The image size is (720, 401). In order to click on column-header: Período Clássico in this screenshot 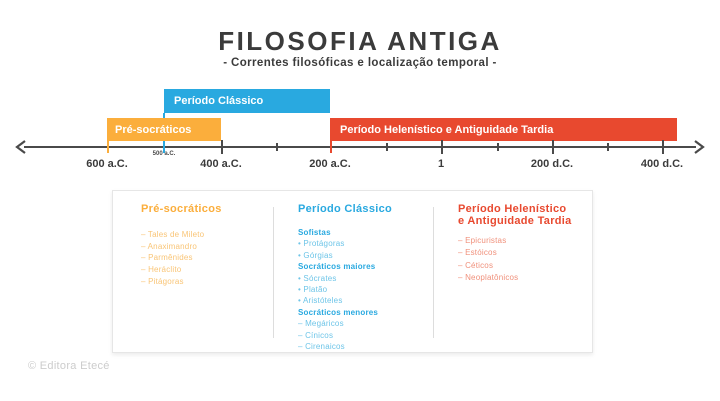, I will do `click(345, 209)`.